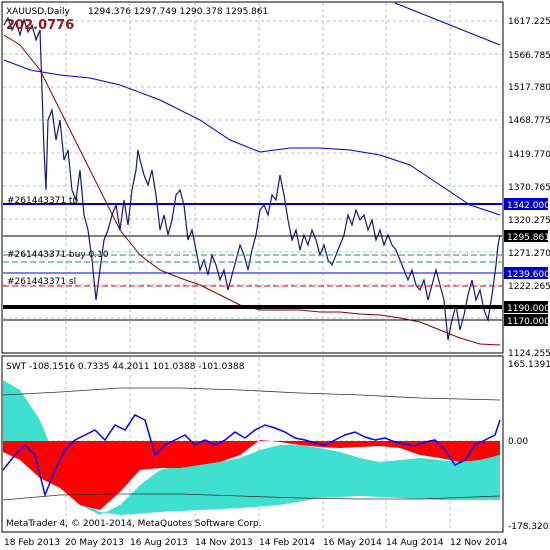 This screenshot has height=550, width=550. What do you see at coordinates (415, 543) in the screenshot?
I see `time-axis-label: 14 Aug 2014` at bounding box center [415, 543].